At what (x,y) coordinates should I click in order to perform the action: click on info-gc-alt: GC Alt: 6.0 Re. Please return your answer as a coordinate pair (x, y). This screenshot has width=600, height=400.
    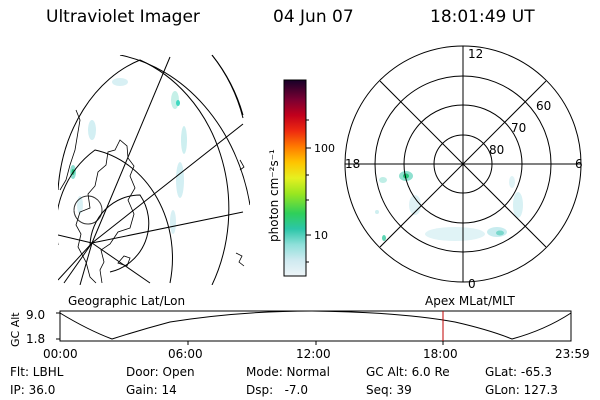
    Looking at the image, I should click on (408, 372).